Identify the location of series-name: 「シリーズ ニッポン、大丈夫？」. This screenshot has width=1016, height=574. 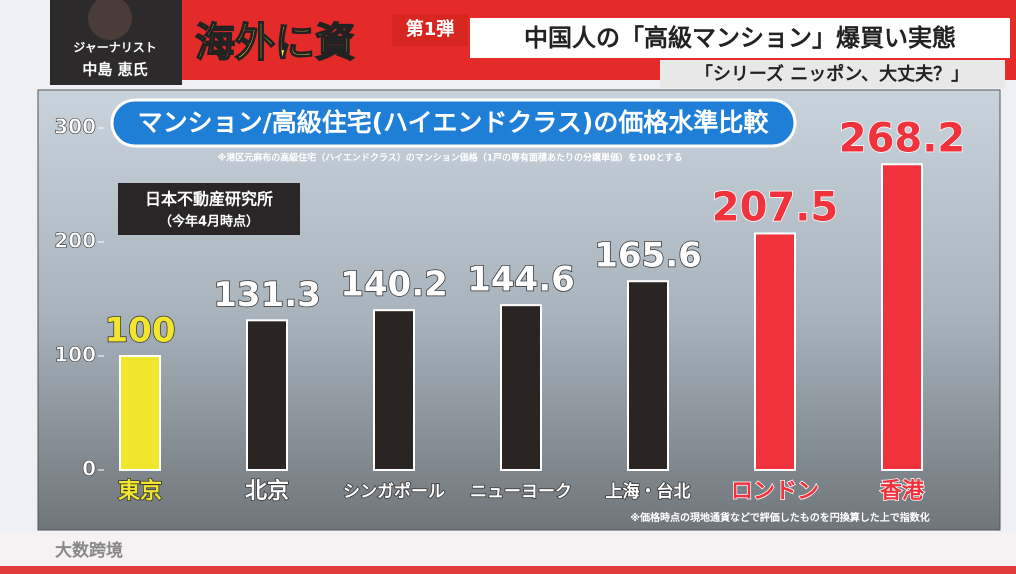
(832, 74).